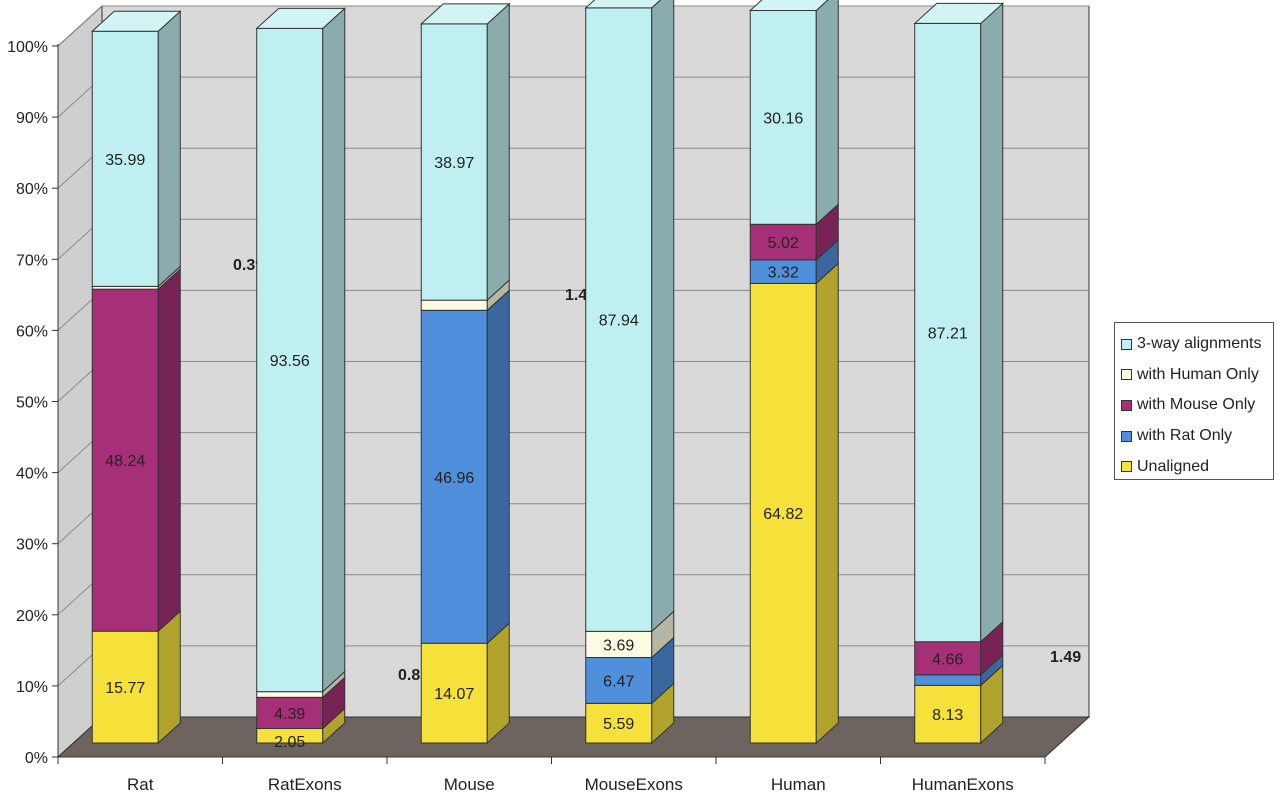 This screenshot has width=1280, height=792. I want to click on legend-item-unaligned: Unaligned, so click(1197, 466).